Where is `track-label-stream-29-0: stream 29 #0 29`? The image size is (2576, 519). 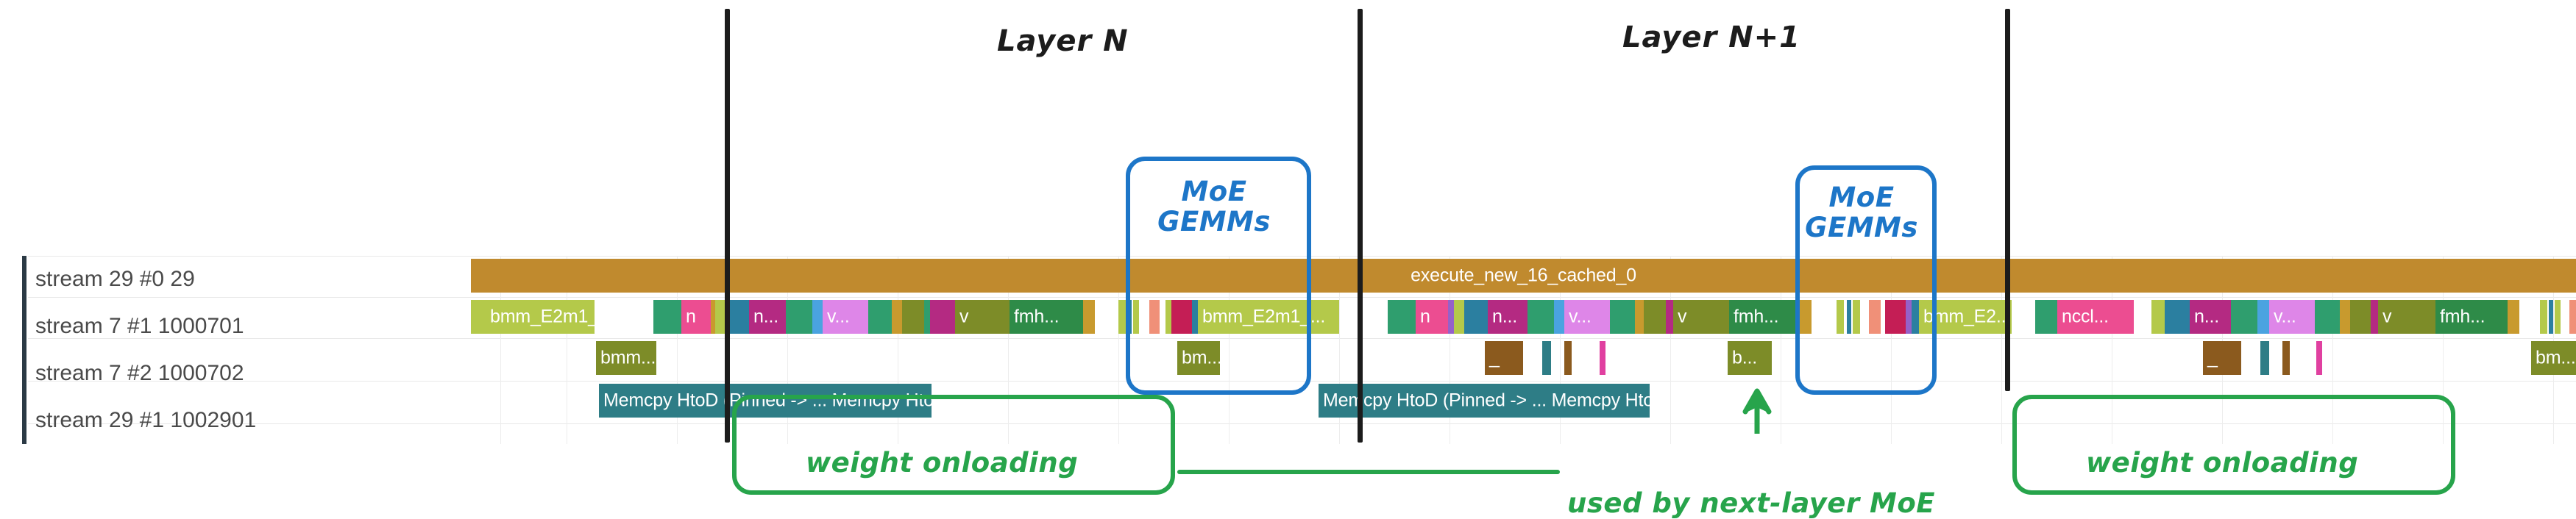 track-label-stream-29-0: stream 29 #0 29 is located at coordinates (115, 279).